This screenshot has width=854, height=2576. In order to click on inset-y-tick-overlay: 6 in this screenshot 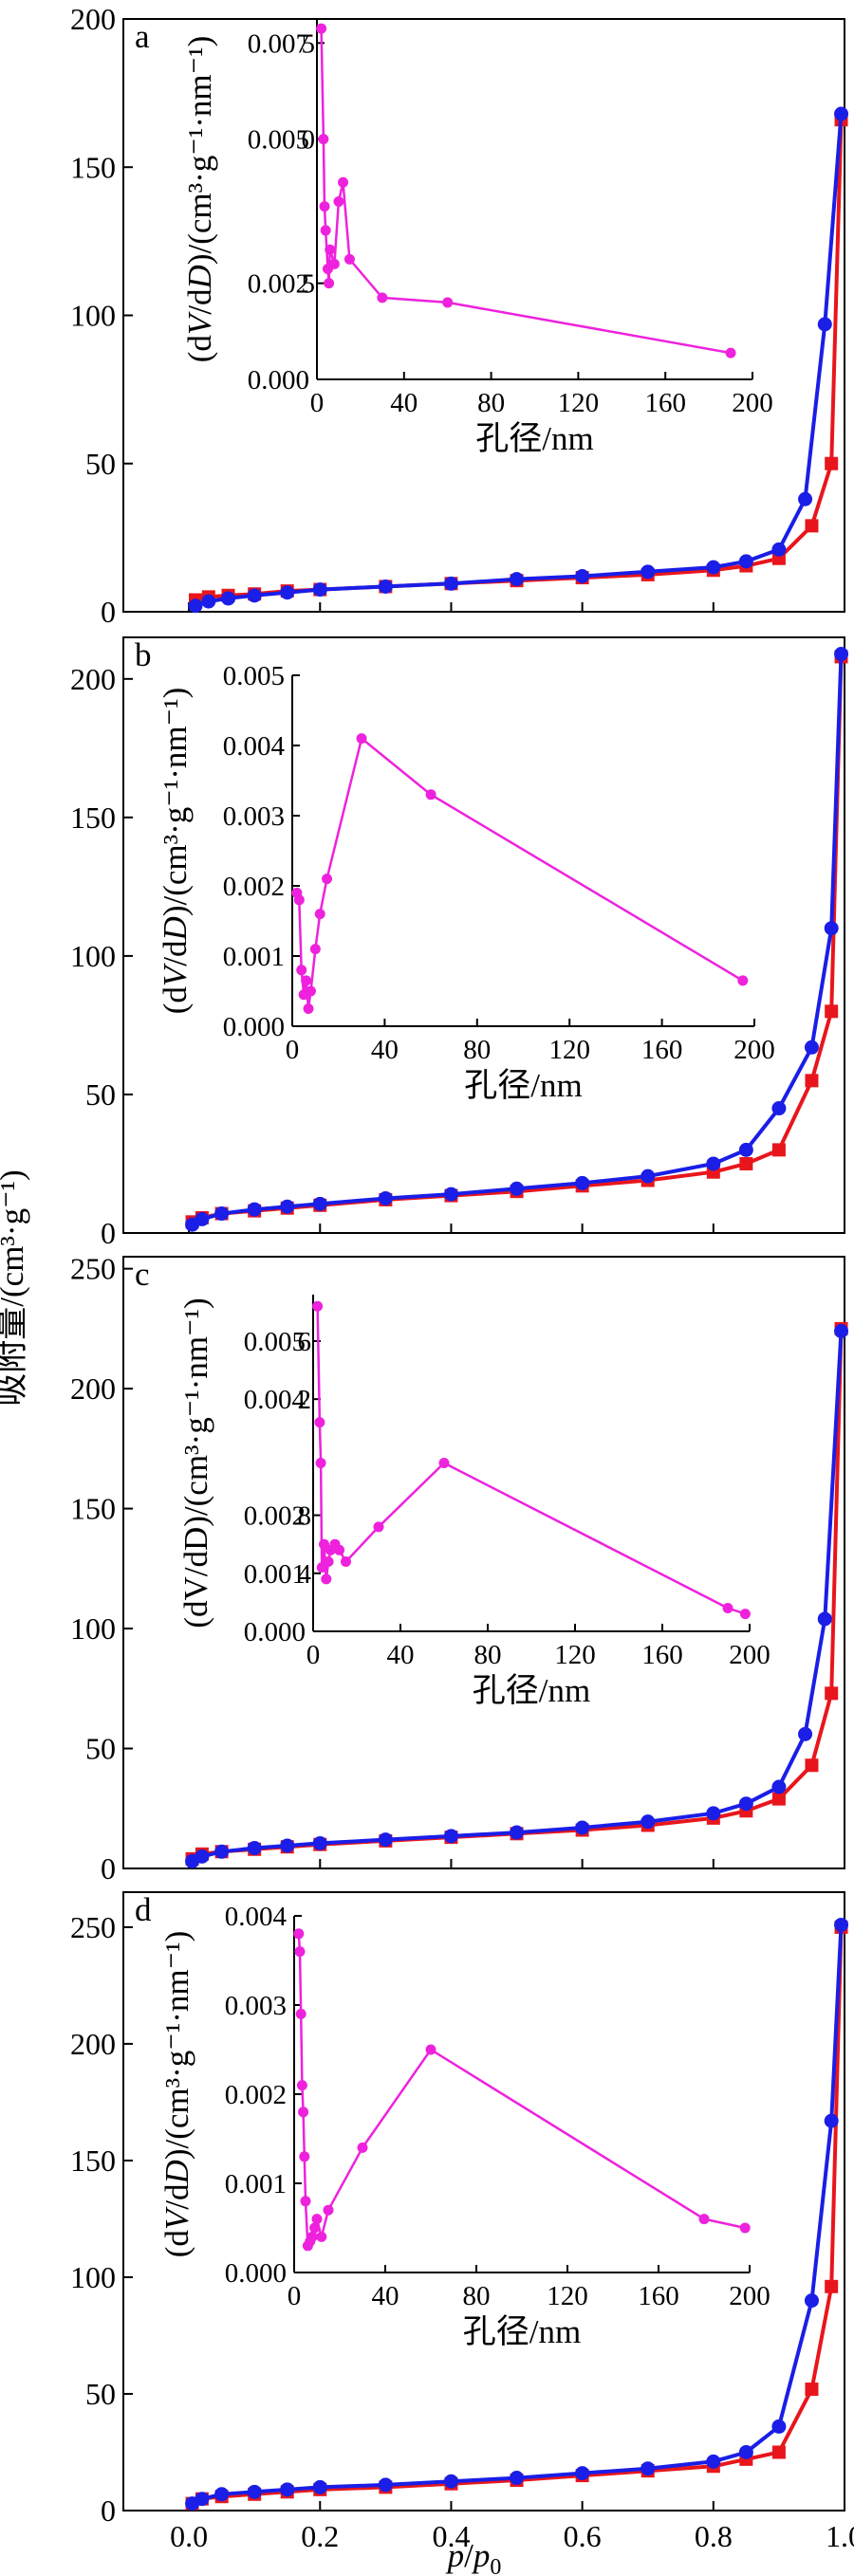, I will do `click(305, 1342)`.